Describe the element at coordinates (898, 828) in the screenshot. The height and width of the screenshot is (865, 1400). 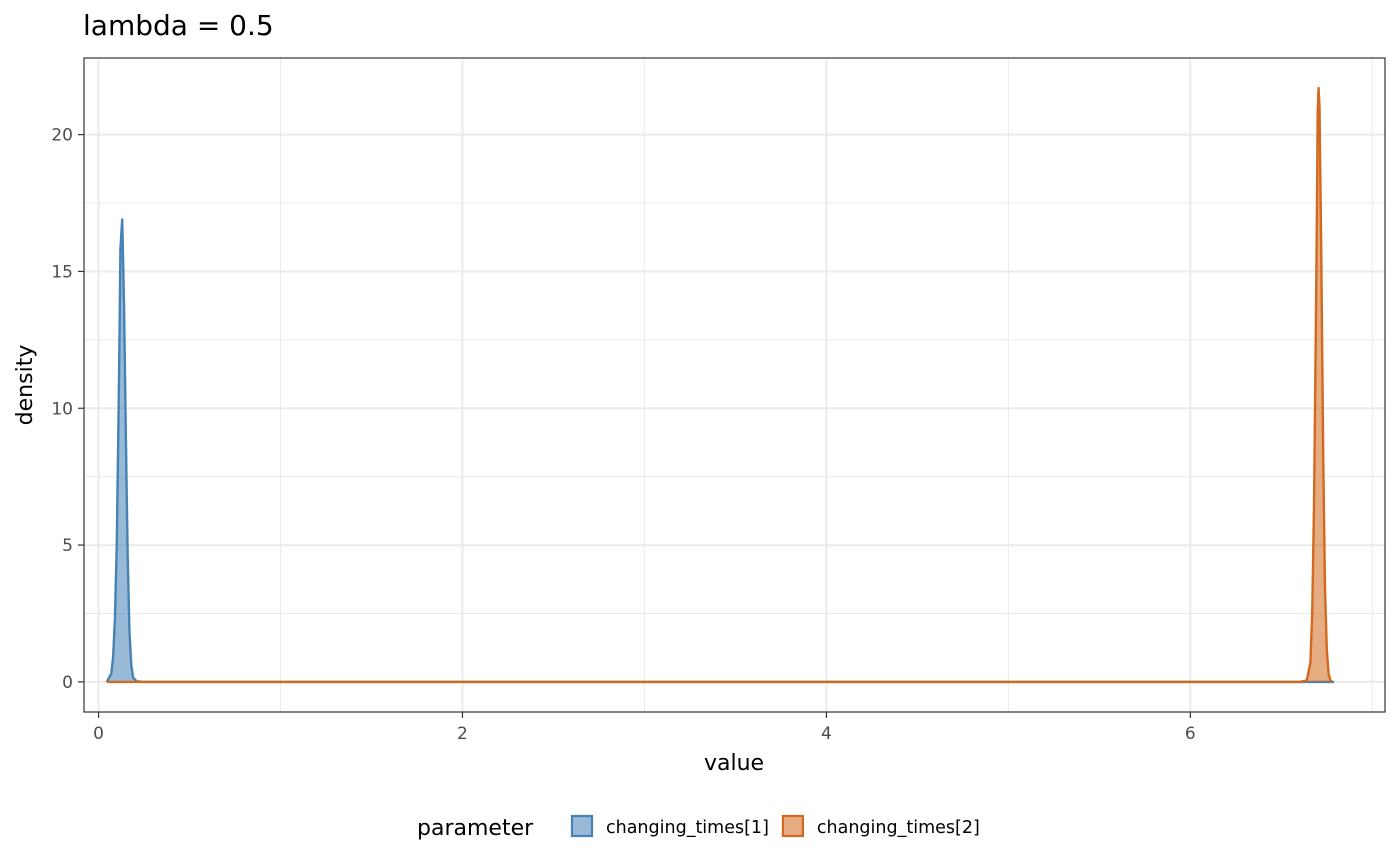
I see `legend-label-2: changing_times[2]` at that location.